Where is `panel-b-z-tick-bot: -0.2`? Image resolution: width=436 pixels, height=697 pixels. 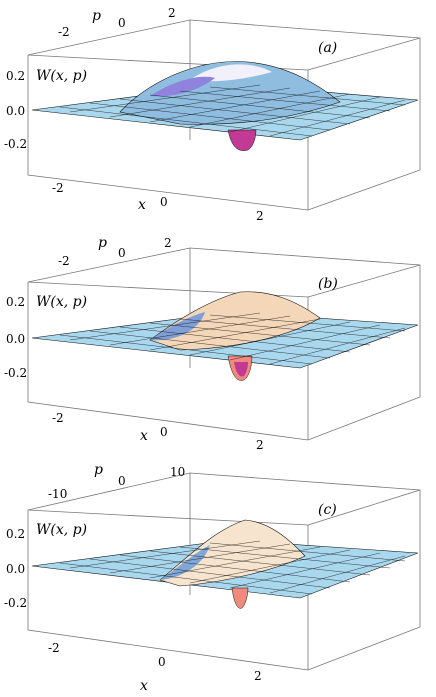 panel-b-z-tick-bot: -0.2 is located at coordinates (15, 373).